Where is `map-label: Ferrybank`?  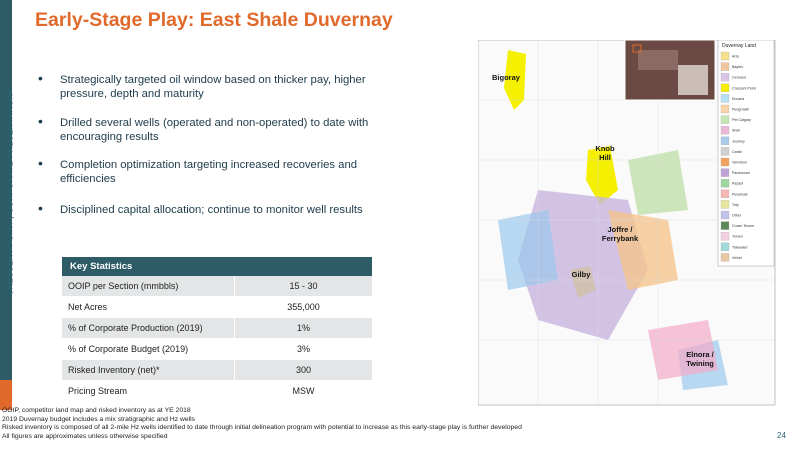 map-label: Ferrybank is located at coordinates (620, 238).